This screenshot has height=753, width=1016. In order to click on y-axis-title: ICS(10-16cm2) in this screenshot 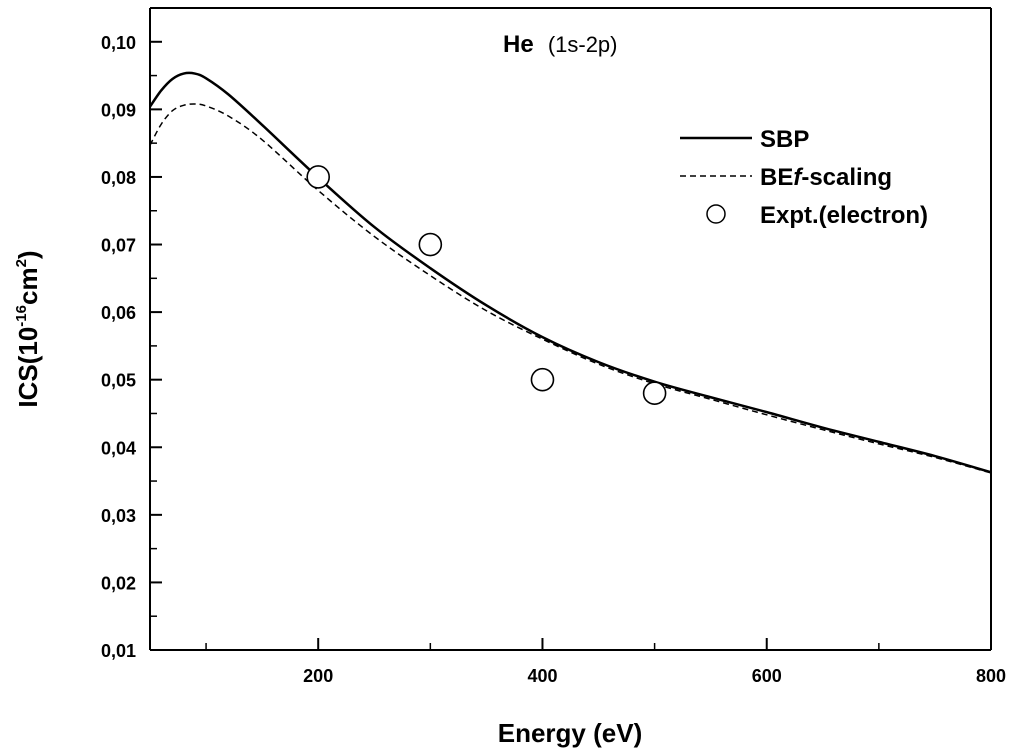, I will do `click(28, 328)`.